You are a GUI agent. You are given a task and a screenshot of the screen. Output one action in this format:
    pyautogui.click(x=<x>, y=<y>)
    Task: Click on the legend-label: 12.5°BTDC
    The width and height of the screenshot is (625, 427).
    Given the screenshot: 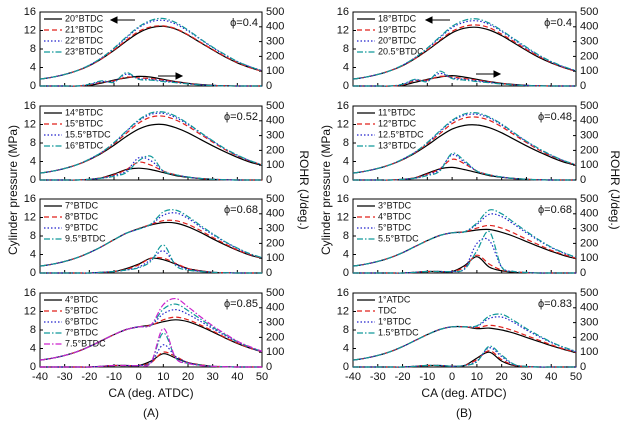 What is the action you would take?
    pyautogui.click(x=401, y=134)
    